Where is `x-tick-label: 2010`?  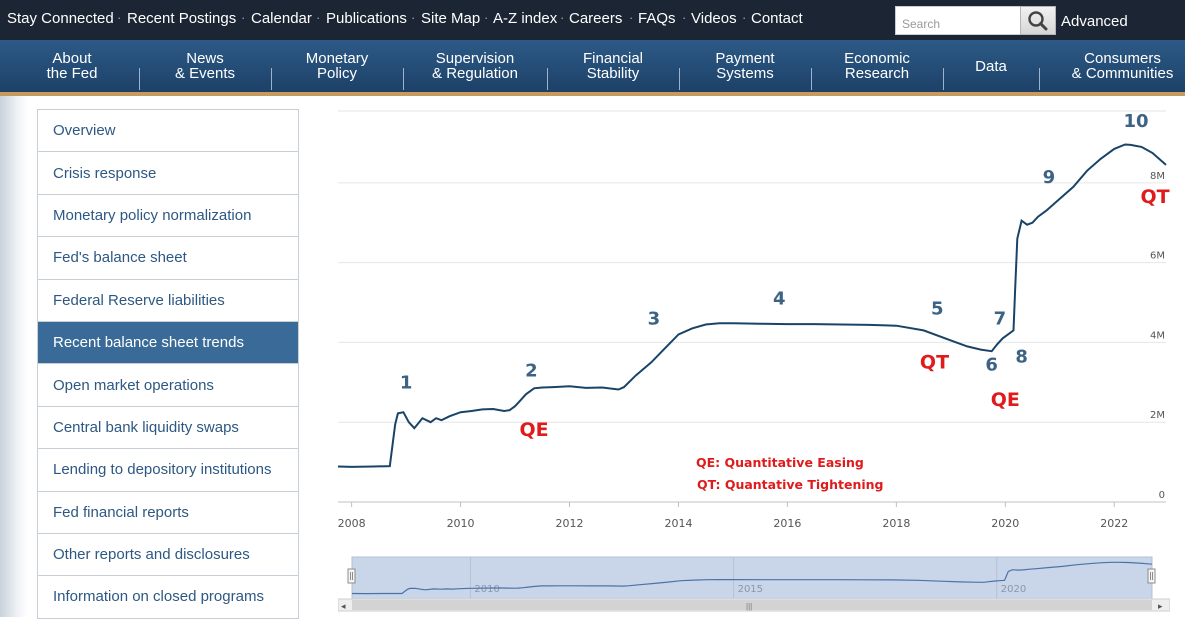 x-tick-label: 2010 is located at coordinates (461, 523).